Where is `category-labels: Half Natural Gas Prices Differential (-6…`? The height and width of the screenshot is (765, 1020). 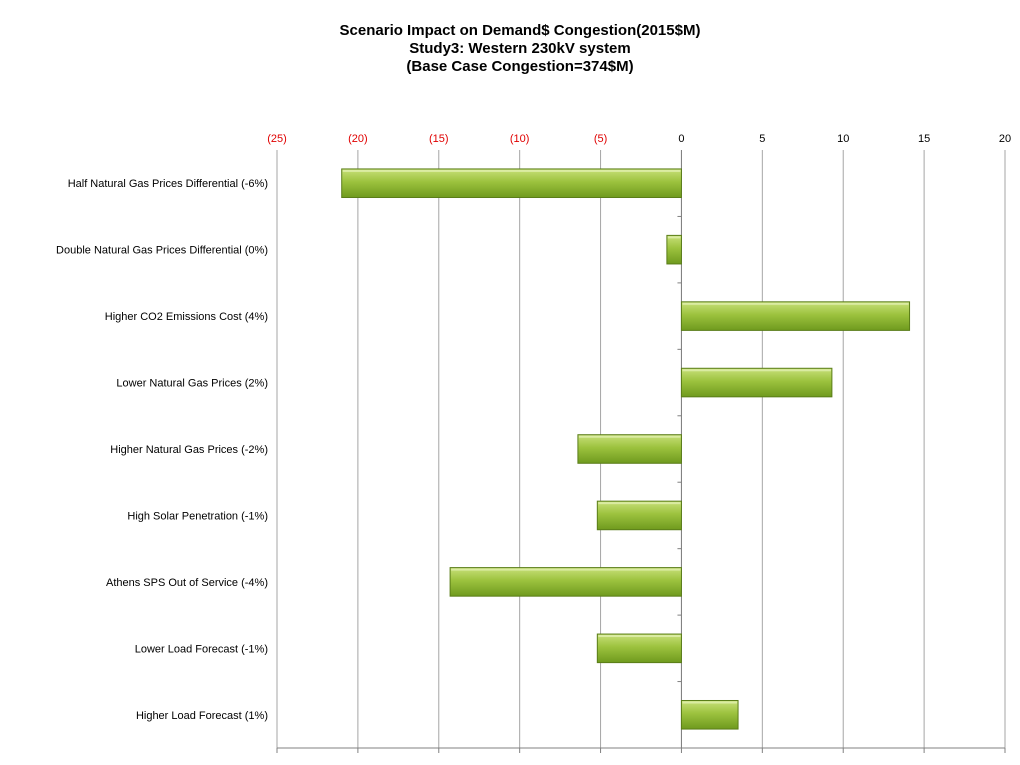 category-labels: Half Natural Gas Prices Differential (-6… is located at coordinates (162, 450).